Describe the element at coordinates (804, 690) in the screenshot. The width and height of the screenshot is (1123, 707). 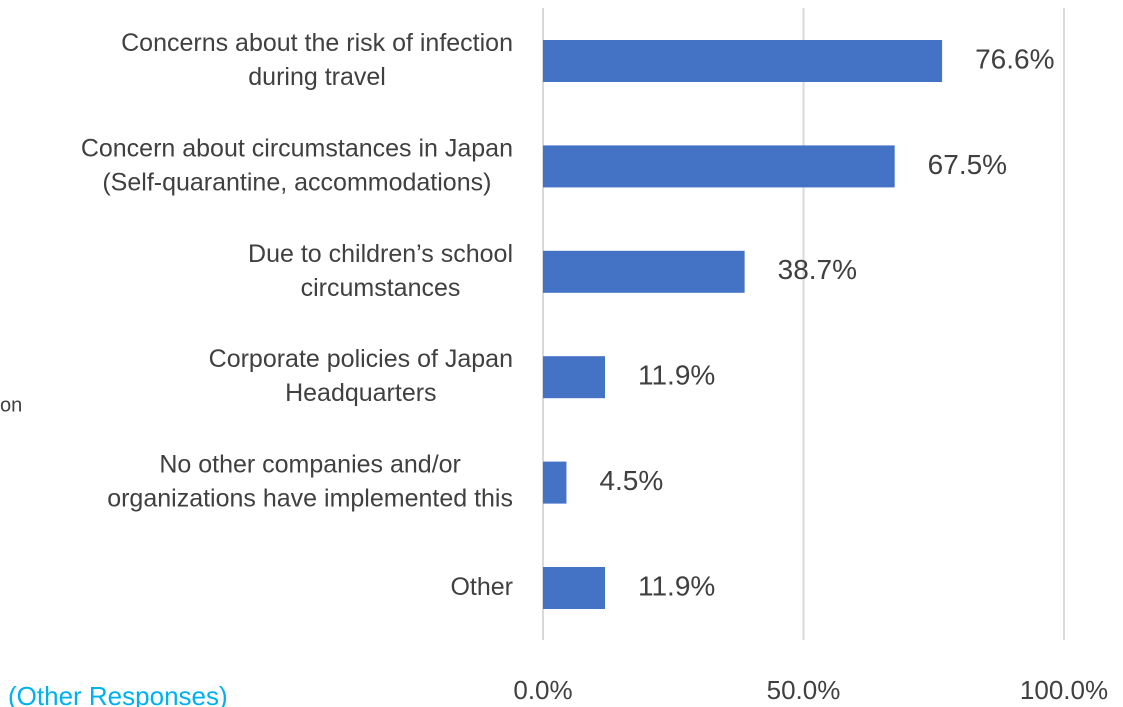
I see `x-tick-label: 50.0%` at that location.